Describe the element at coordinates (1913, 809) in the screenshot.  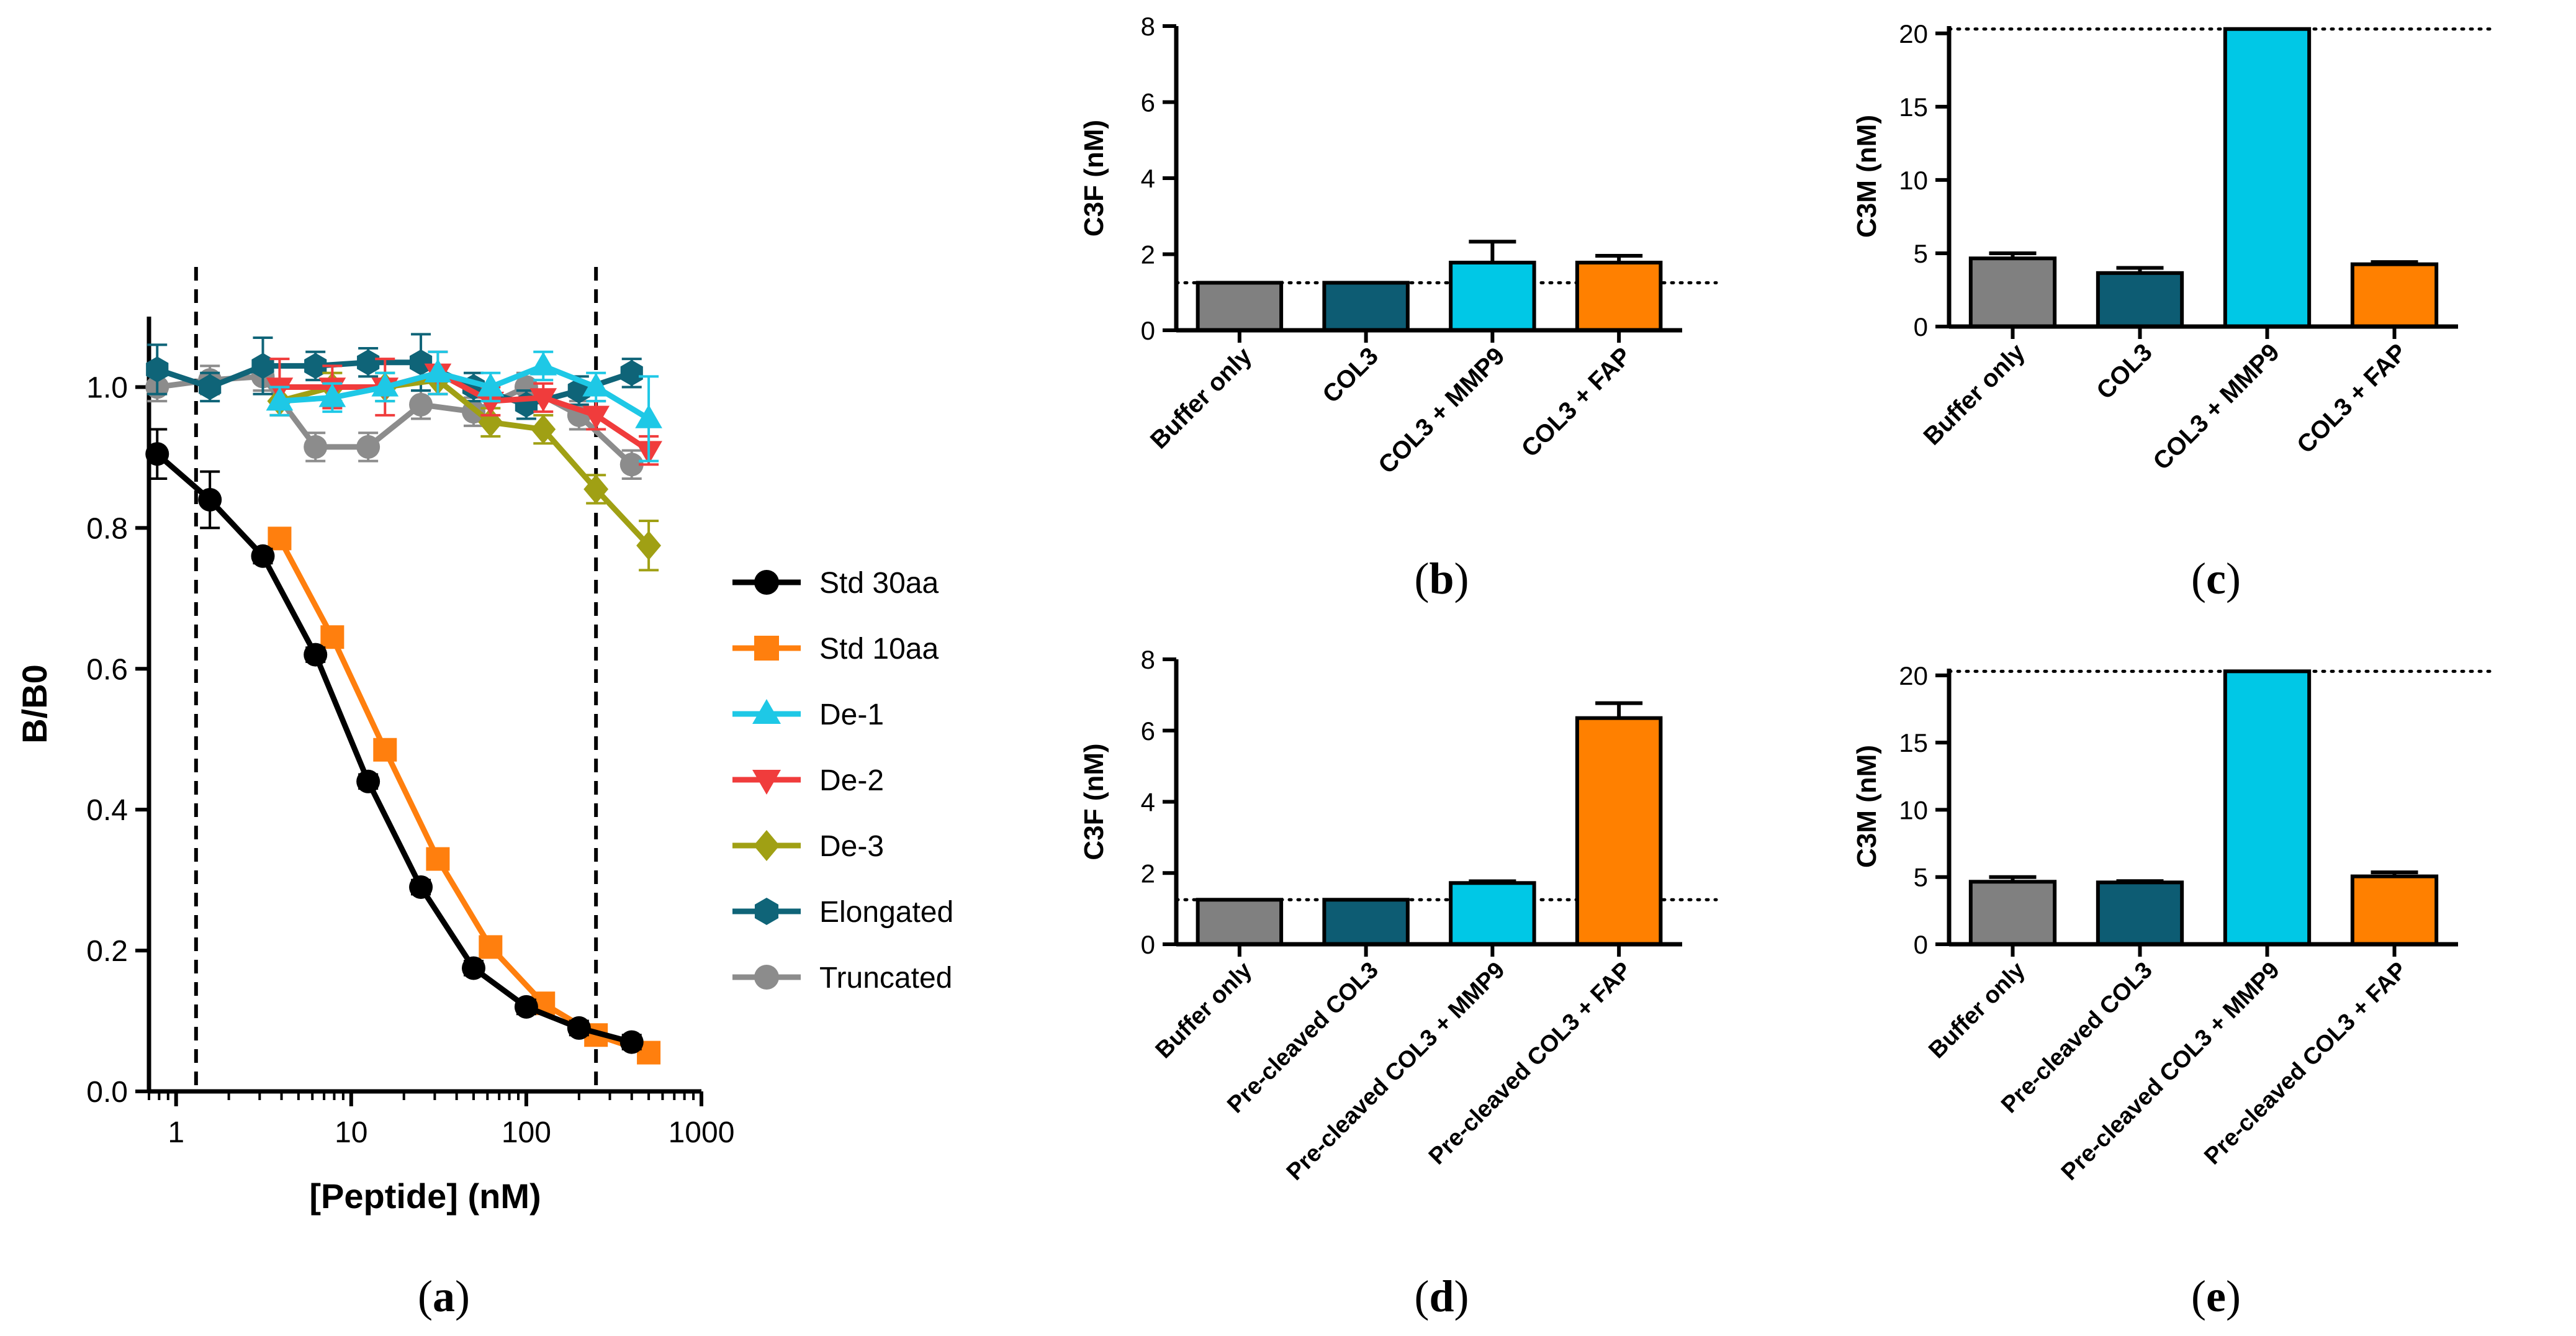
I see `y-tick-label: 10` at that location.